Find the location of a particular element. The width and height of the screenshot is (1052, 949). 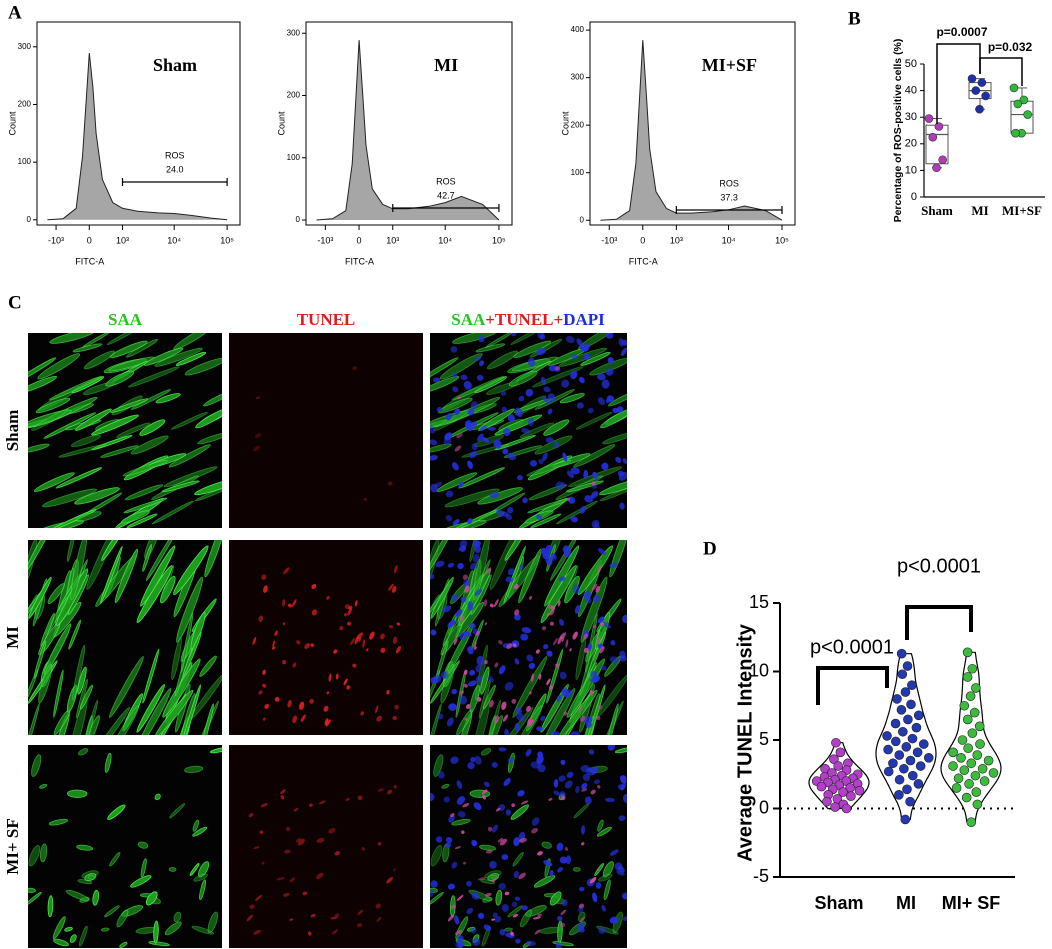

y-tick-label: 100 is located at coordinates (25, 161).